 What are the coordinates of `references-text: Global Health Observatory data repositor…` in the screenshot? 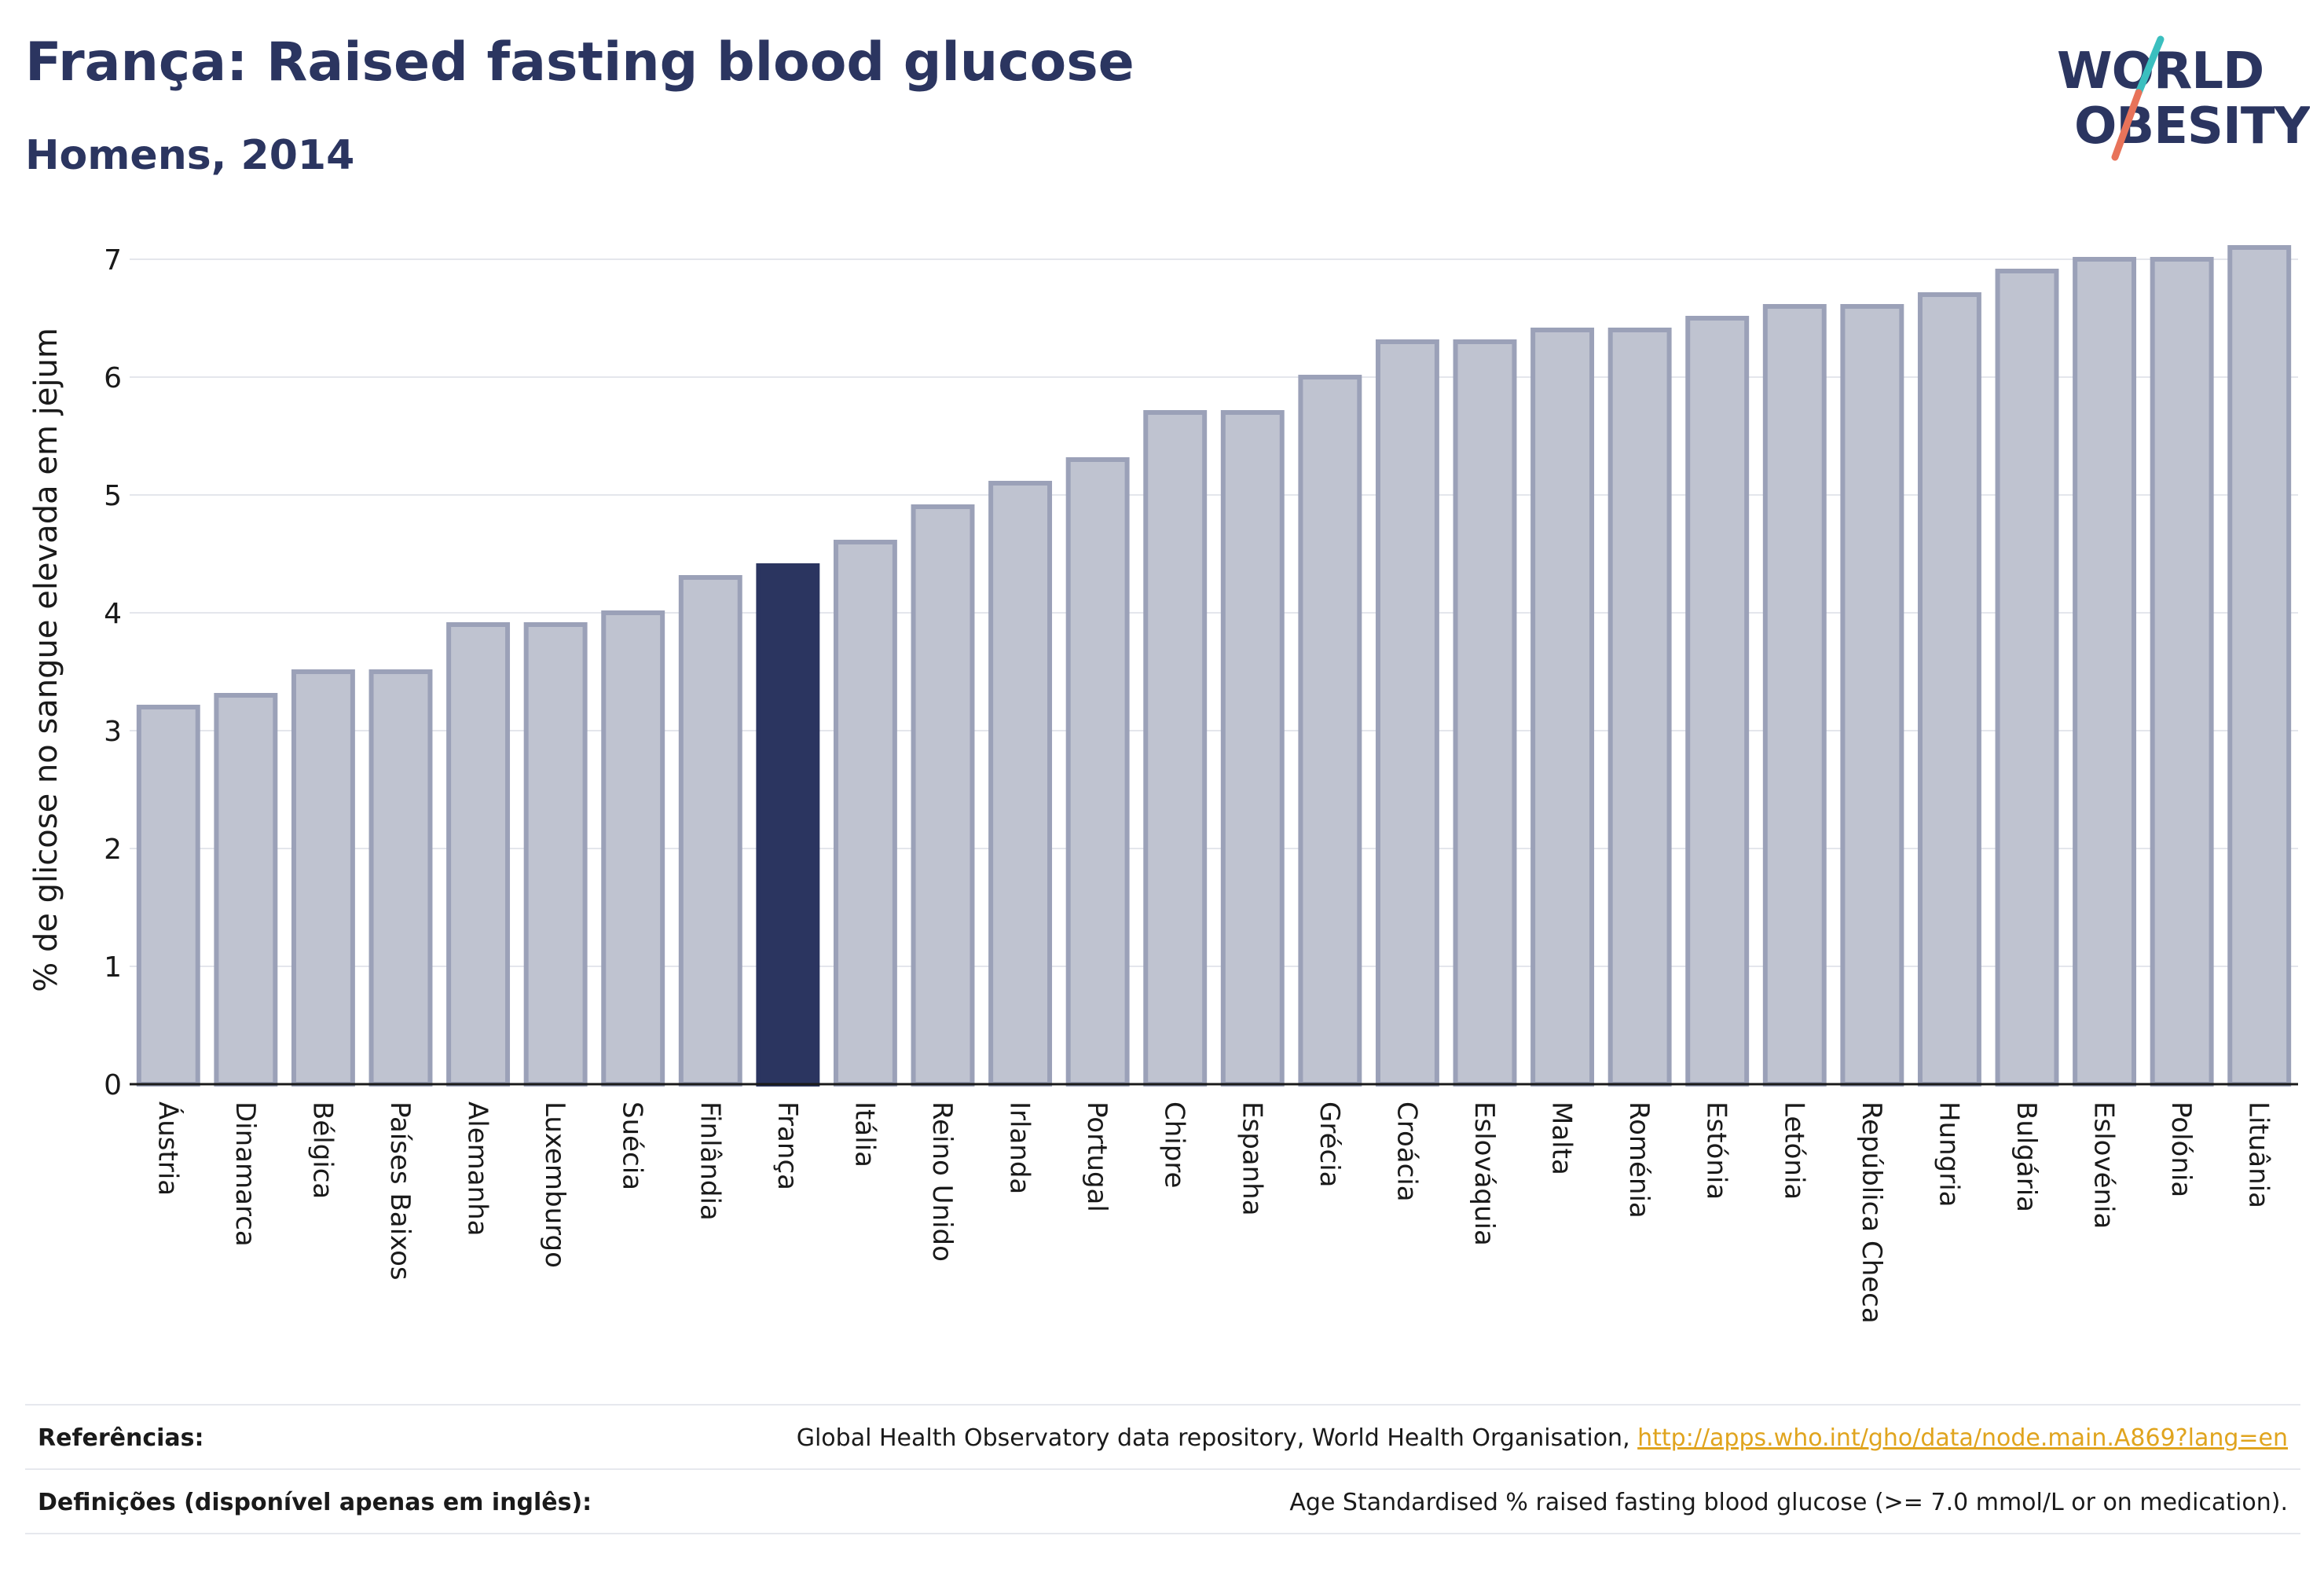 It's located at (1217, 1438).